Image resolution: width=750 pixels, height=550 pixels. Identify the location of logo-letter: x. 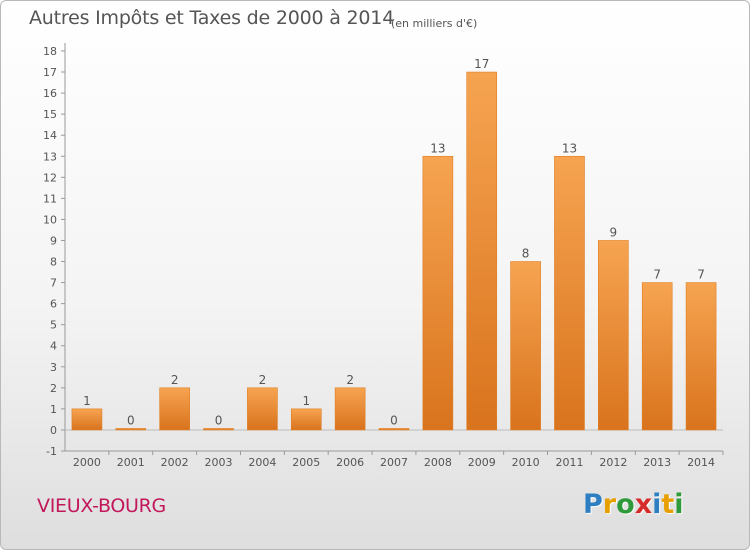
(643, 504).